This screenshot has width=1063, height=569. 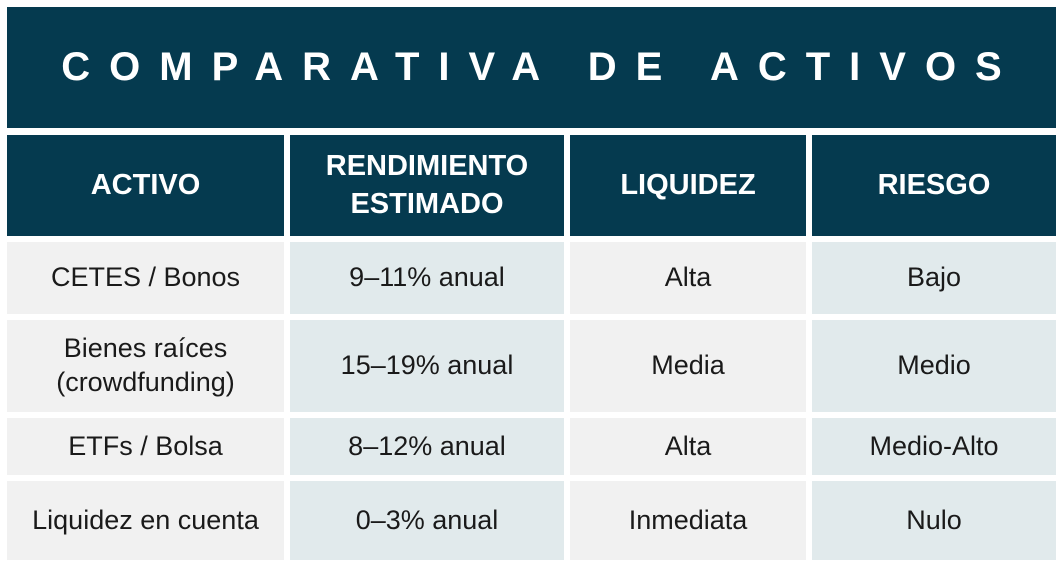 I want to click on table-cell-riesgo: Bajo, so click(x=934, y=278).